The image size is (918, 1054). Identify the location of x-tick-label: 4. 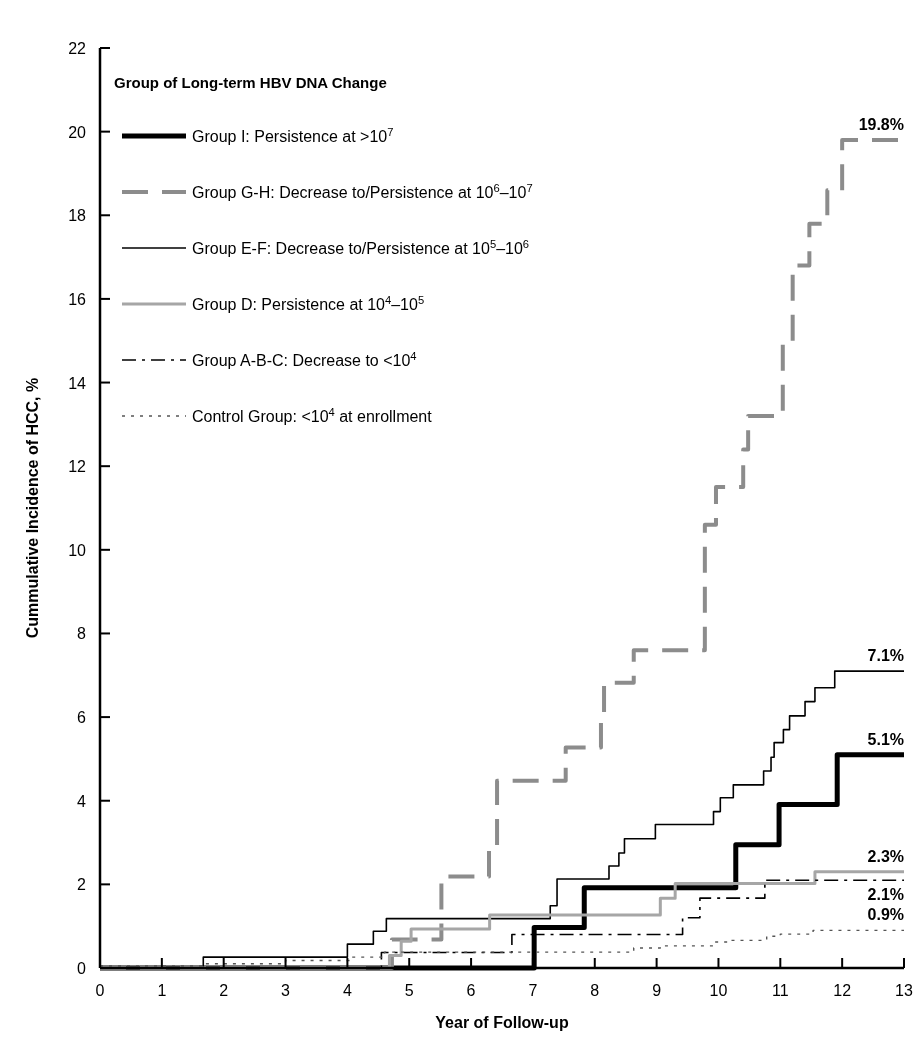
(347, 990).